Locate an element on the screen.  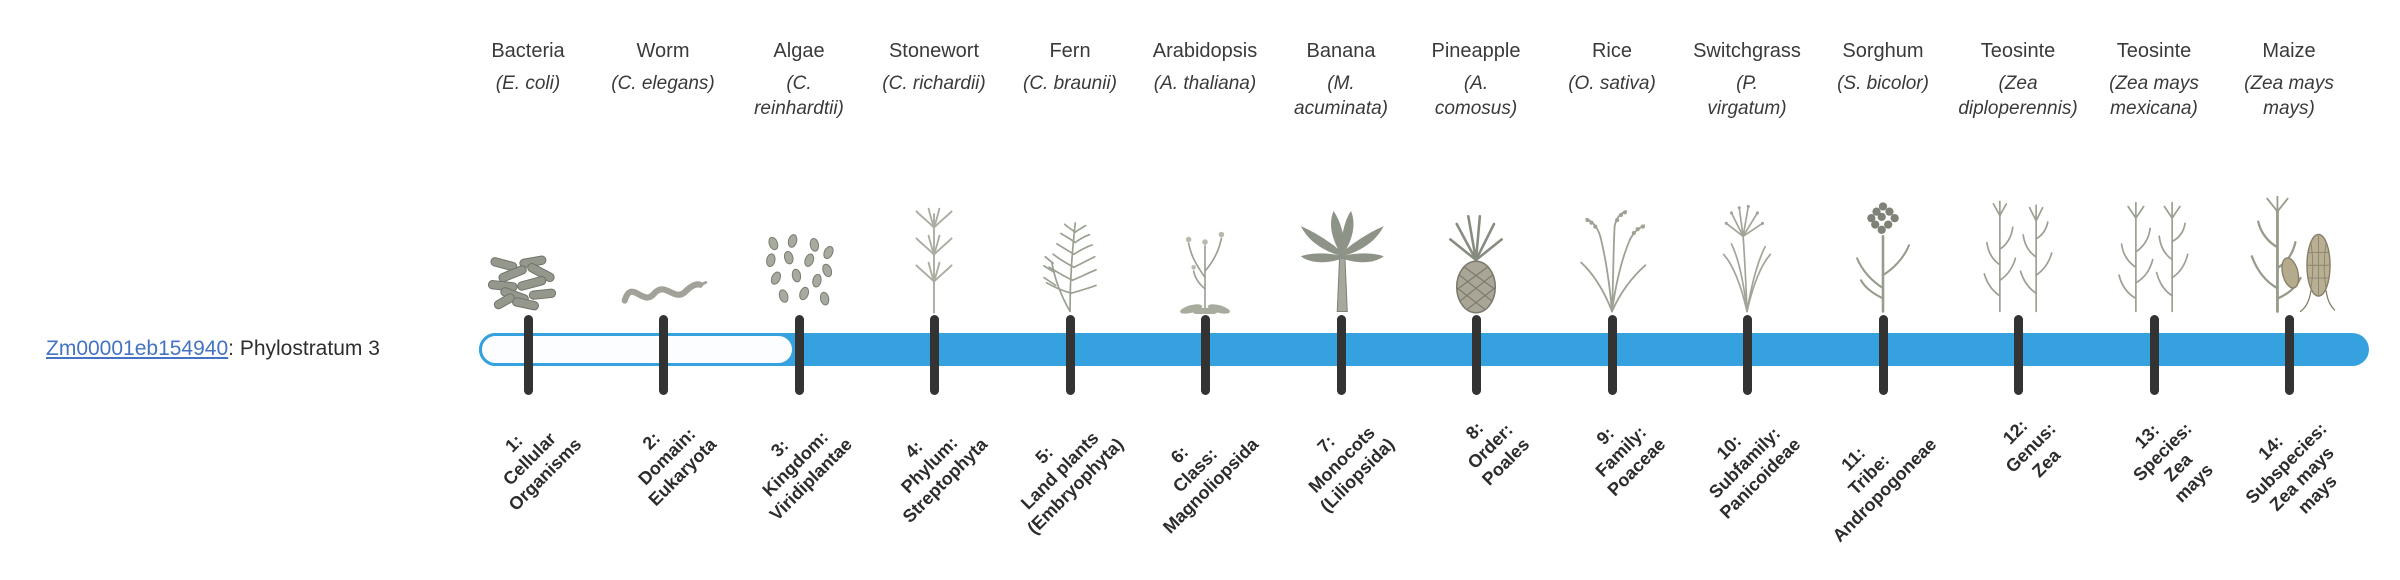
organism-common-name: Stonewort is located at coordinates (934, 51).